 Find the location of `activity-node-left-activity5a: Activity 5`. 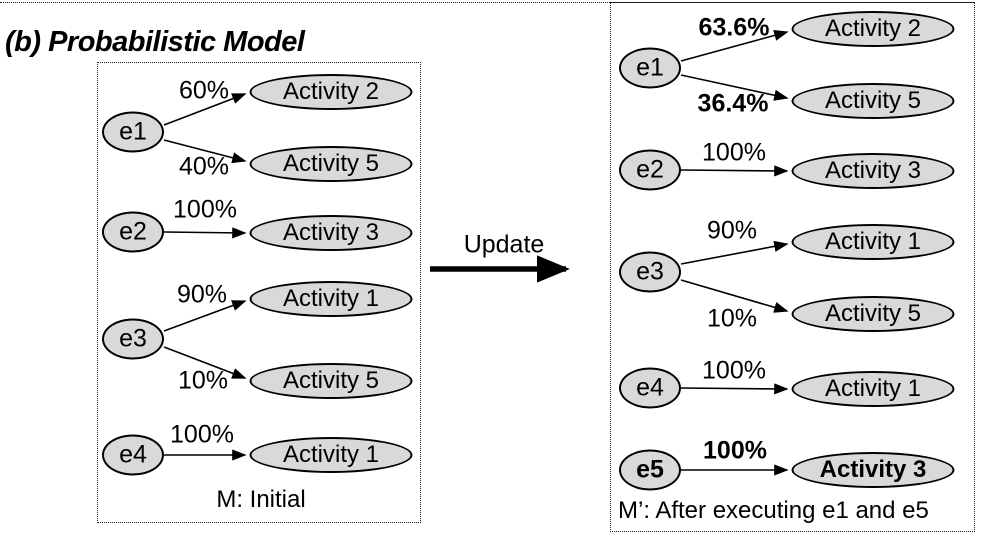

activity-node-left-activity5a: Activity 5 is located at coordinates (331, 164).